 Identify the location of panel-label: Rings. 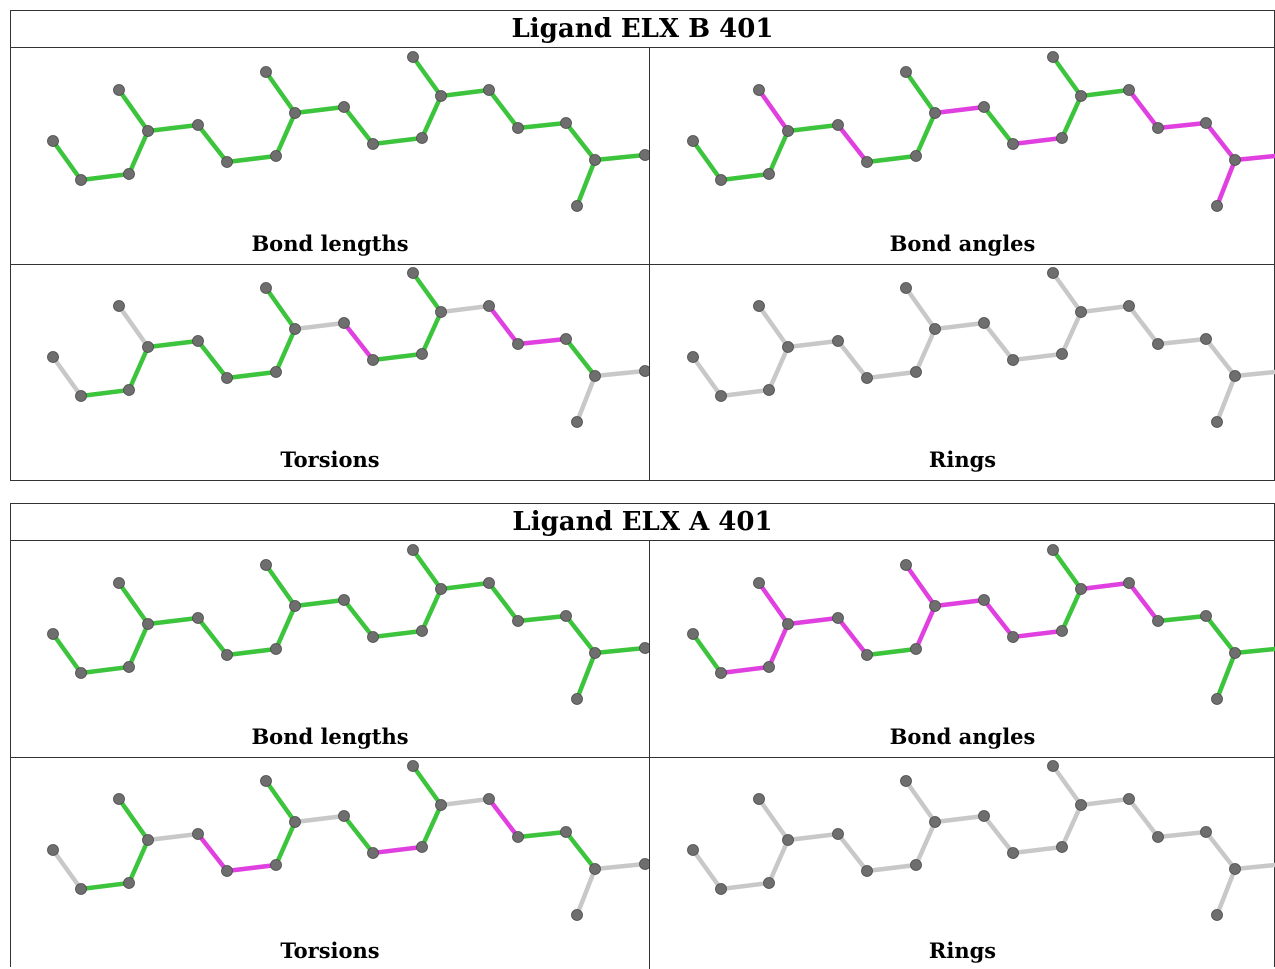
(962, 950).